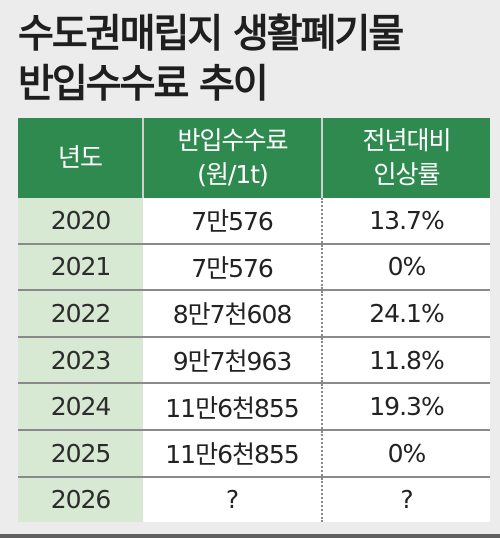  I want to click on table-row: 2024 11만6천855 19.3%, so click(254, 406).